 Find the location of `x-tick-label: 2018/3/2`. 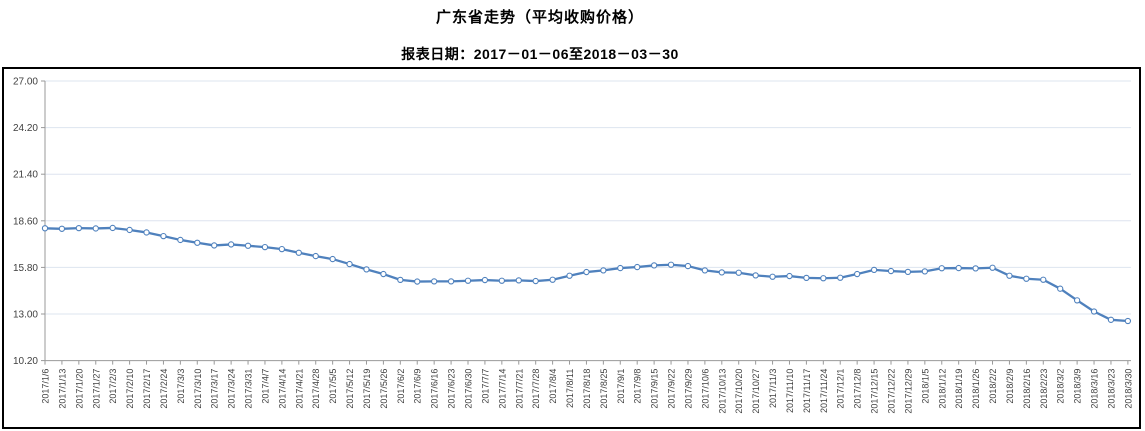

x-tick-label: 2018/3/2 is located at coordinates (1061, 386).